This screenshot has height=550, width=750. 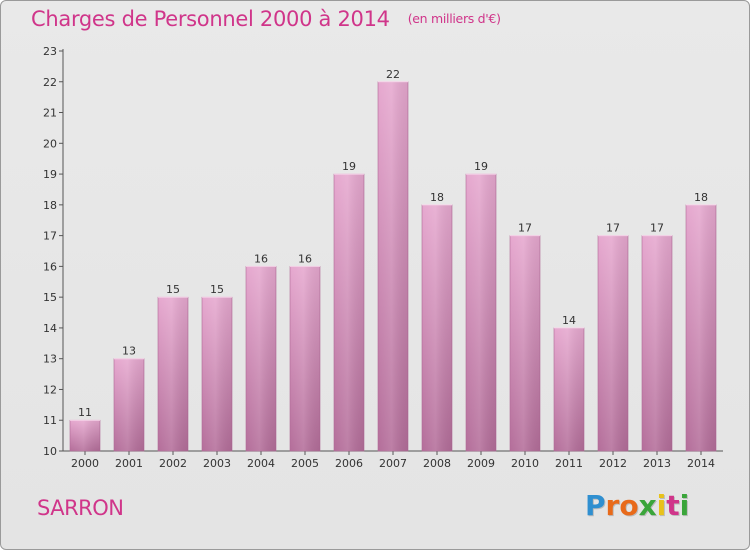 What do you see at coordinates (210, 19) in the screenshot?
I see `chart-title-text: Charges de Personnel 2000 à 2014` at bounding box center [210, 19].